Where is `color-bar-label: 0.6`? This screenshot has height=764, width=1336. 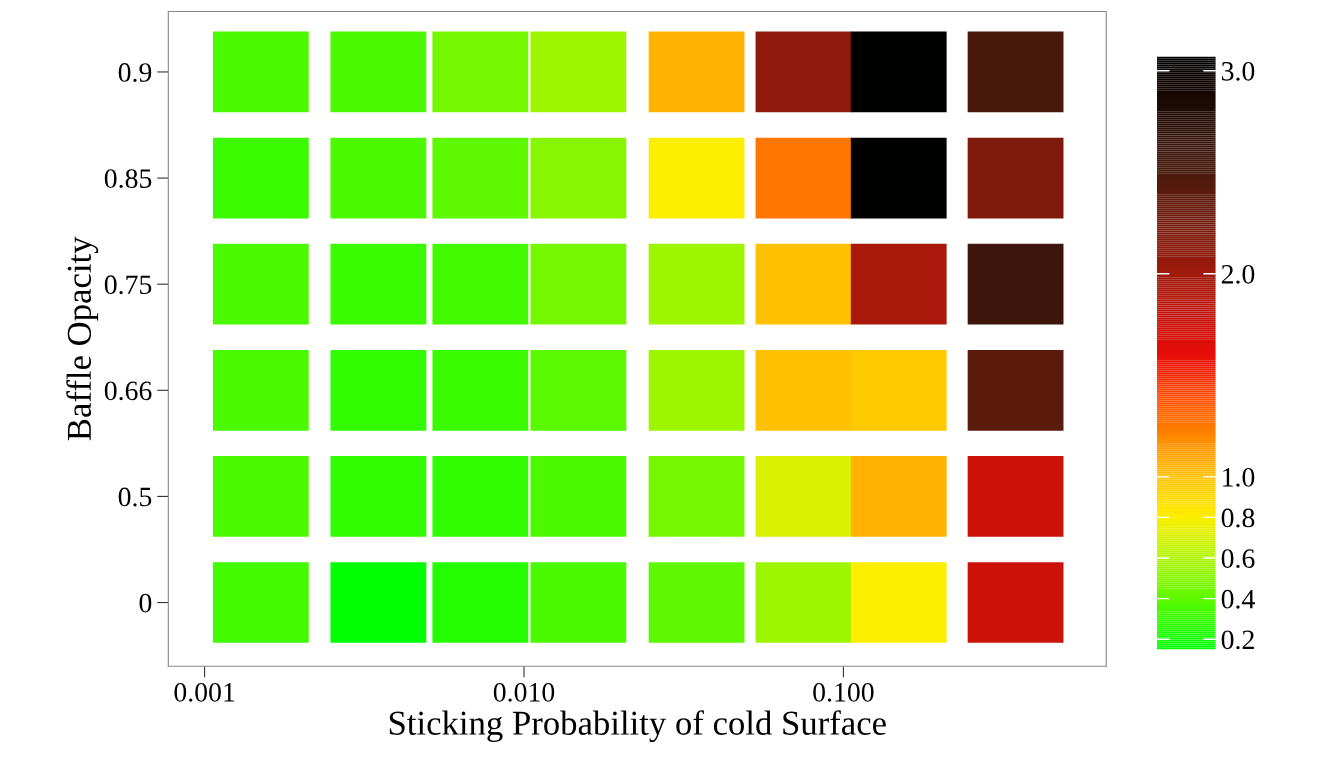 color-bar-label: 0.6 is located at coordinates (1238, 559).